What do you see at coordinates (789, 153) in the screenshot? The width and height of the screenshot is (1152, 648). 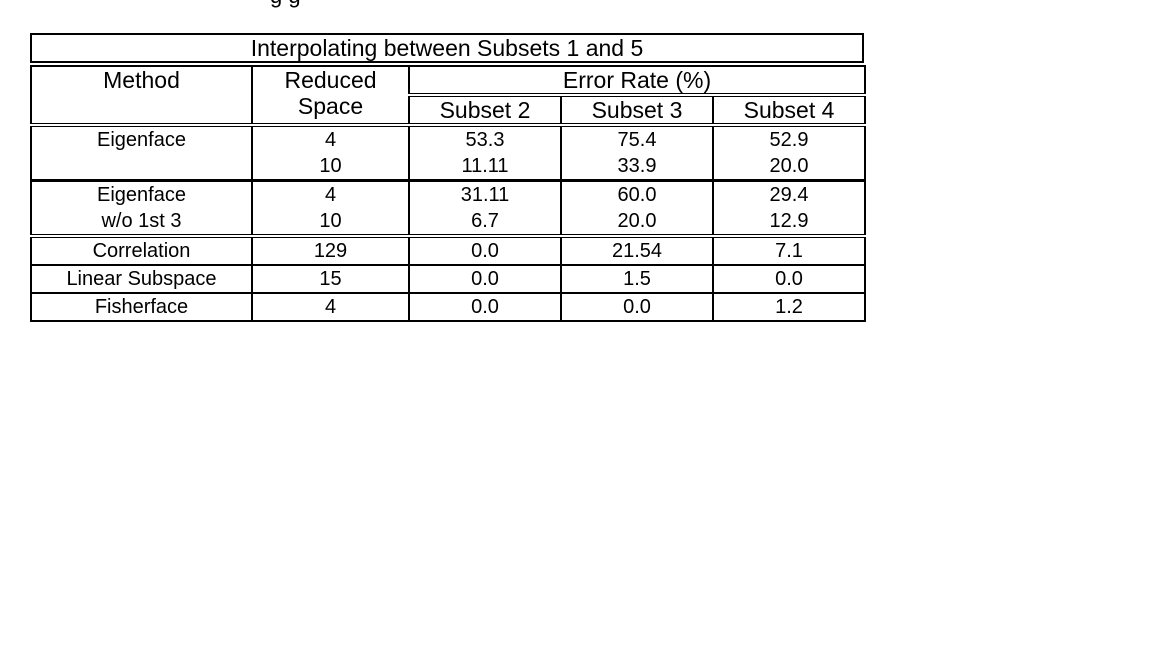 I see `subset4-cell: 52.9 20.0` at bounding box center [789, 153].